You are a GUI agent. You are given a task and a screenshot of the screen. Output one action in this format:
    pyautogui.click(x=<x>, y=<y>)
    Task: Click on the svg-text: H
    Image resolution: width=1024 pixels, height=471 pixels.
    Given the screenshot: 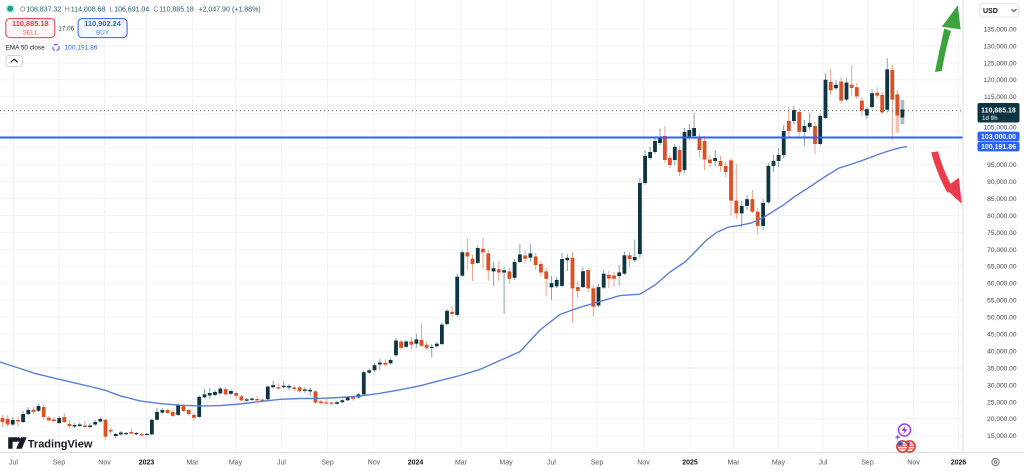 What is the action you would take?
    pyautogui.click(x=67, y=9)
    